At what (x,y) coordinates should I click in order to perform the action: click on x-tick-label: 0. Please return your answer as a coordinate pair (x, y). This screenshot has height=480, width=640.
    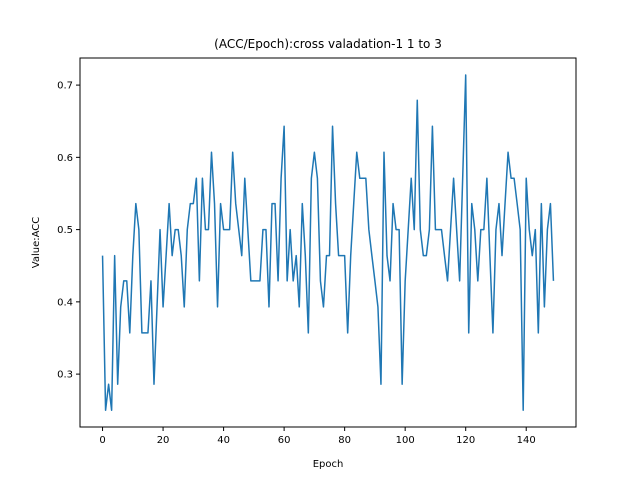
    Looking at the image, I should click on (102, 440).